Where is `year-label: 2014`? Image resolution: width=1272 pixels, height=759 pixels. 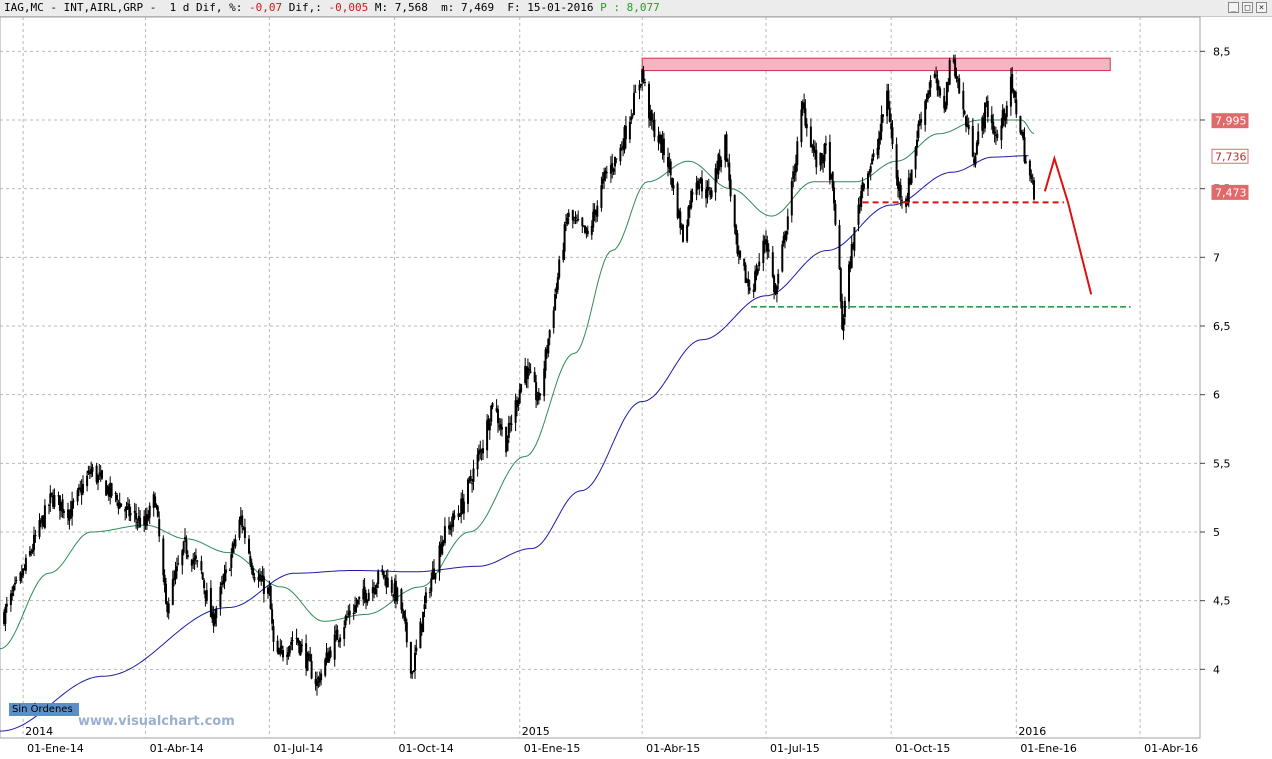 year-label: 2014 is located at coordinates (39, 731).